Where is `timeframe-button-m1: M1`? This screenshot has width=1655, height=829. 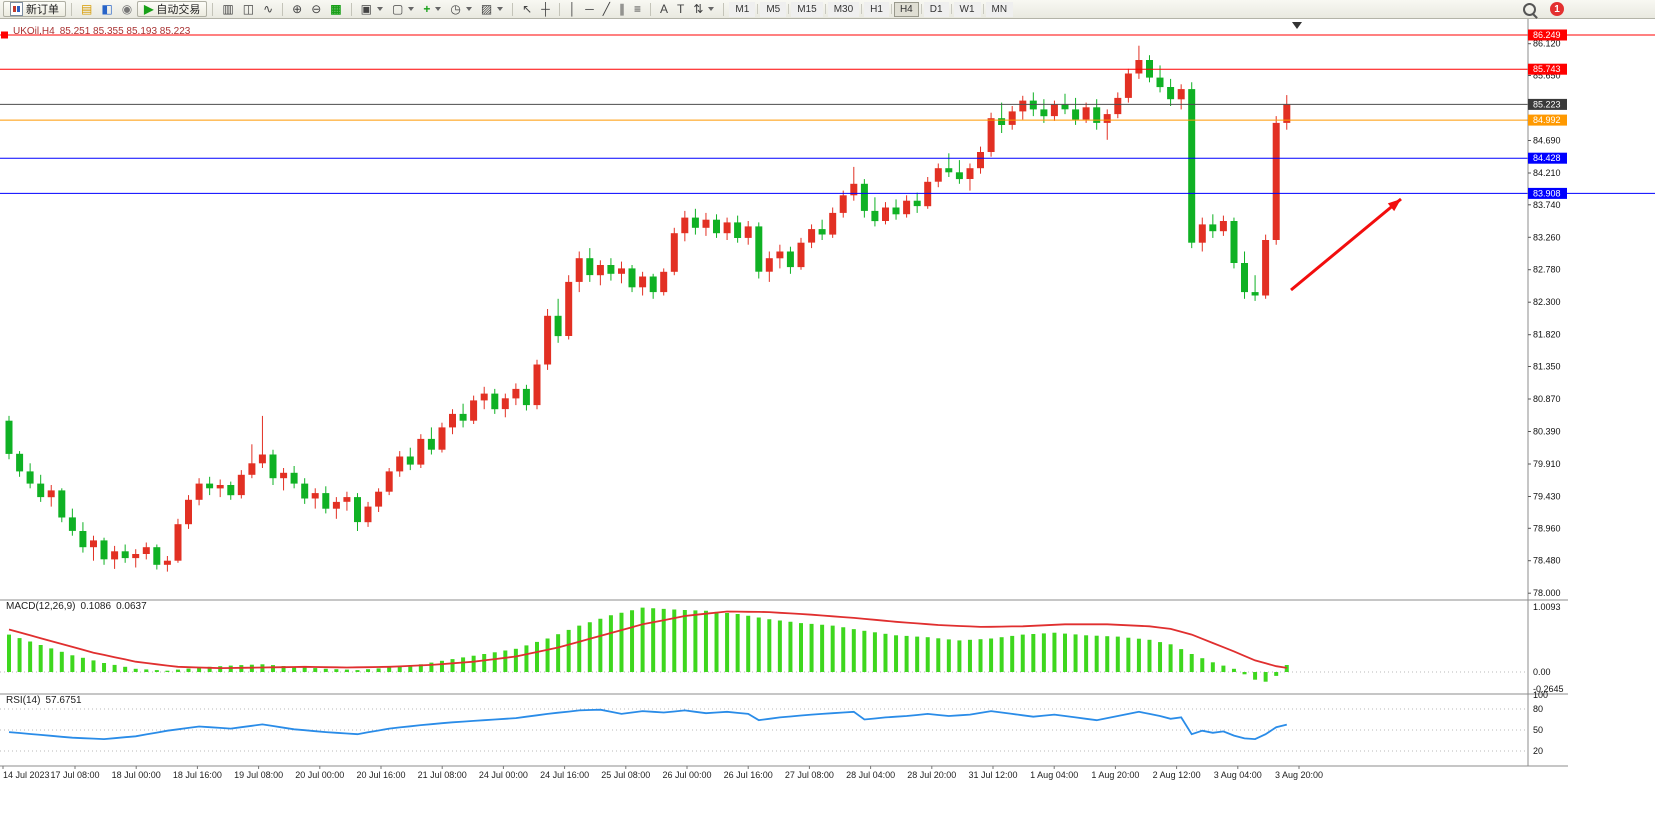
timeframe-button-m1: M1 is located at coordinates (742, 9).